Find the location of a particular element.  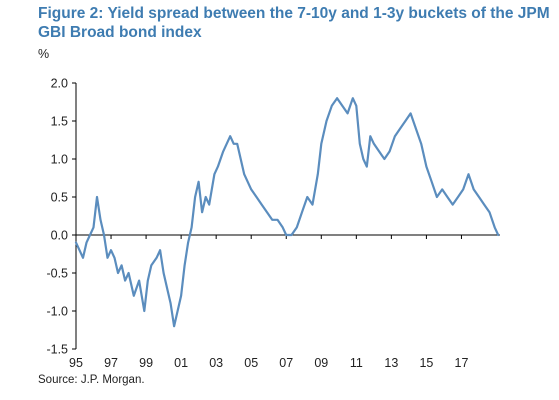

x-tick-label: 97 is located at coordinates (111, 363).